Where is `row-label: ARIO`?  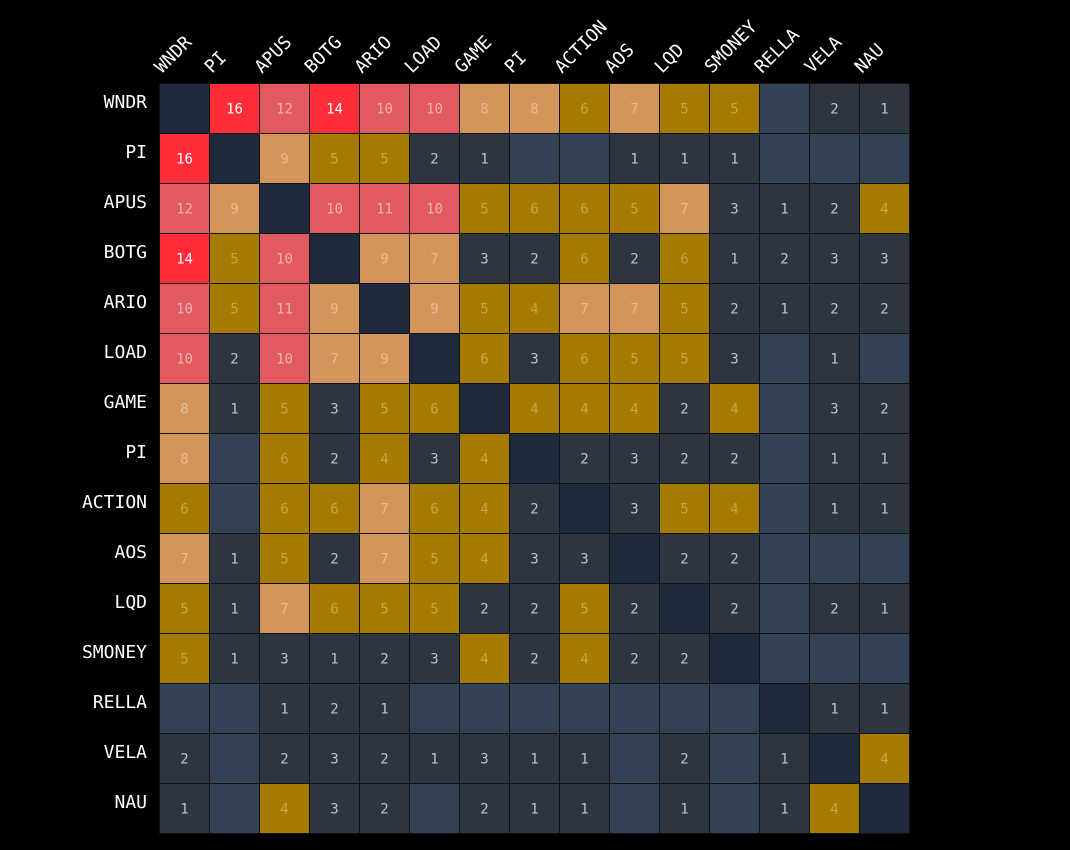
row-label: ARIO is located at coordinates (125, 302).